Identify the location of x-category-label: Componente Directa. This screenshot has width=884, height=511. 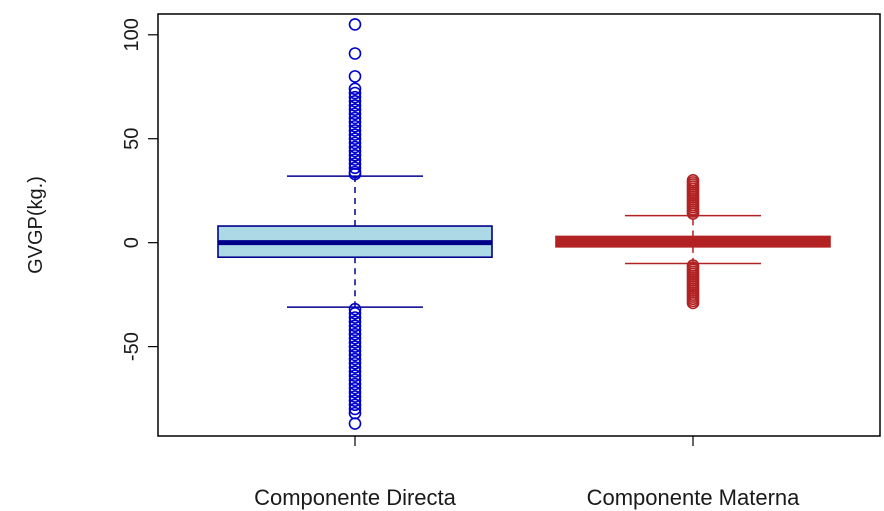
(355, 497).